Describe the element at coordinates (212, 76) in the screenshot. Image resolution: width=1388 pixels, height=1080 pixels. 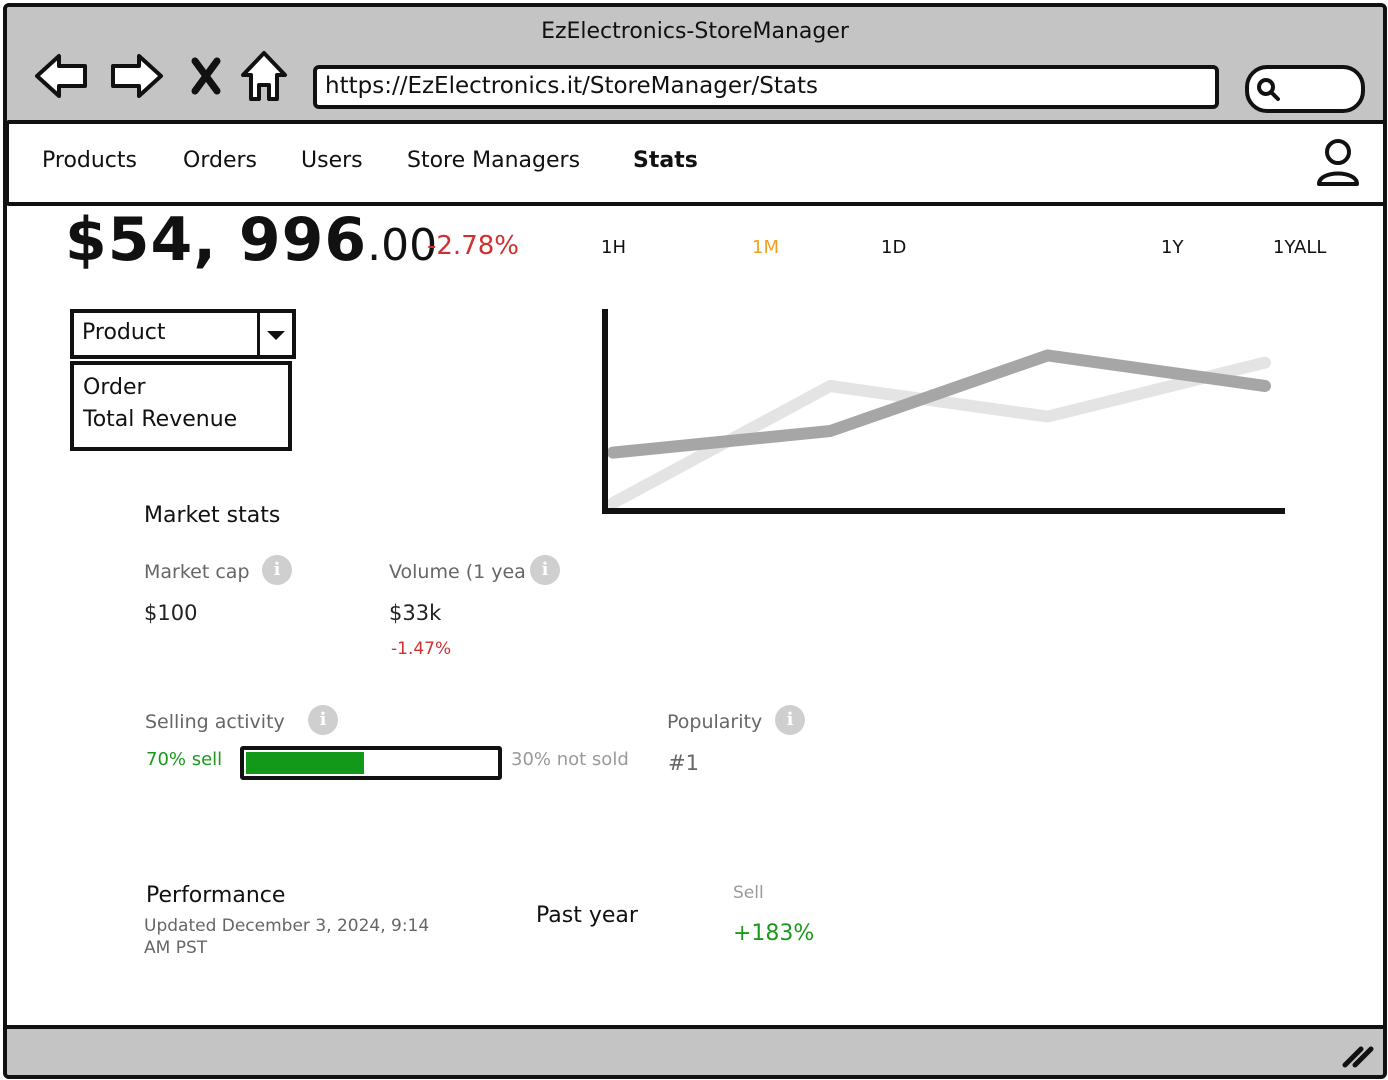
I see `close-icon` at that location.